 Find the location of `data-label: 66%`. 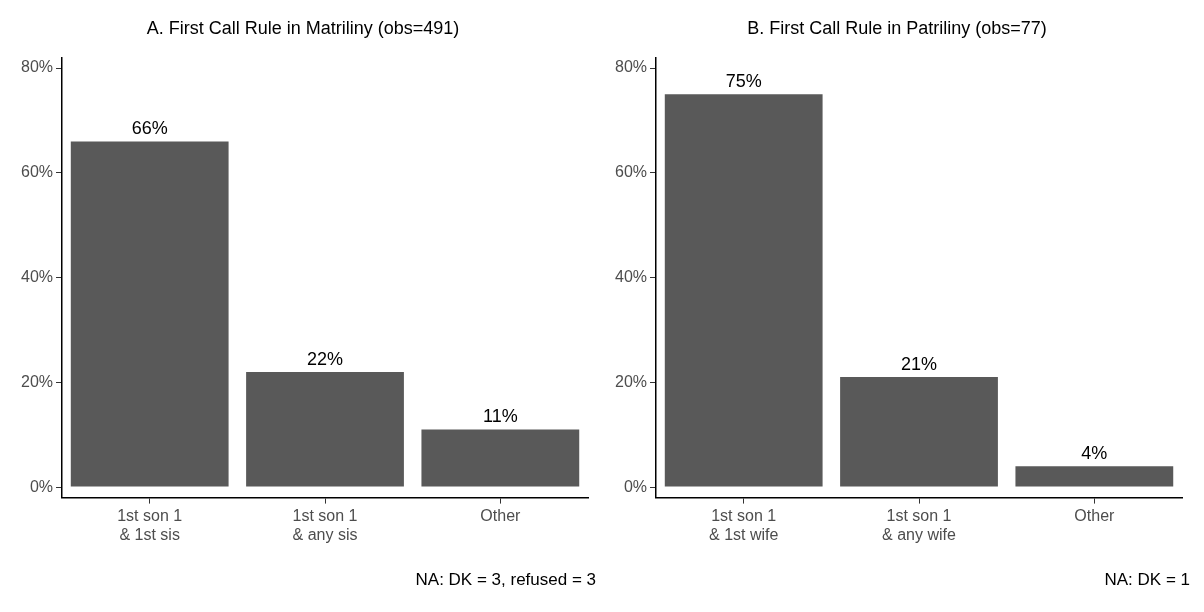

data-label: 66% is located at coordinates (149, 128).